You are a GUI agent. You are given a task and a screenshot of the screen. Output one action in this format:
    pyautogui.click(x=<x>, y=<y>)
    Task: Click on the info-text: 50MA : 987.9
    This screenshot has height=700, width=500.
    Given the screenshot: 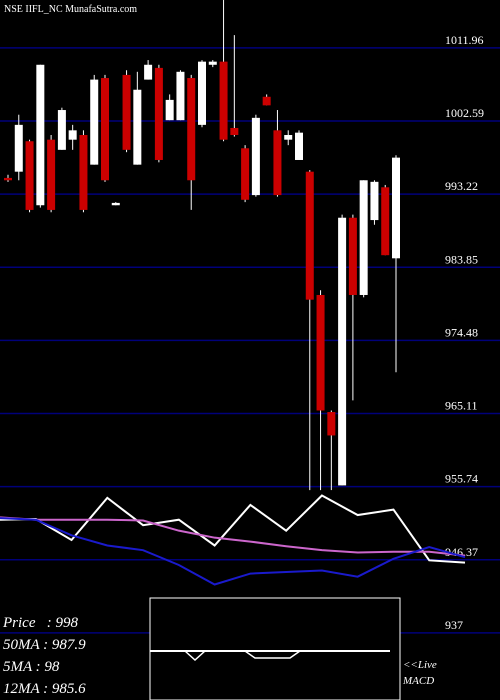 What is the action you would take?
    pyautogui.click(x=44, y=645)
    